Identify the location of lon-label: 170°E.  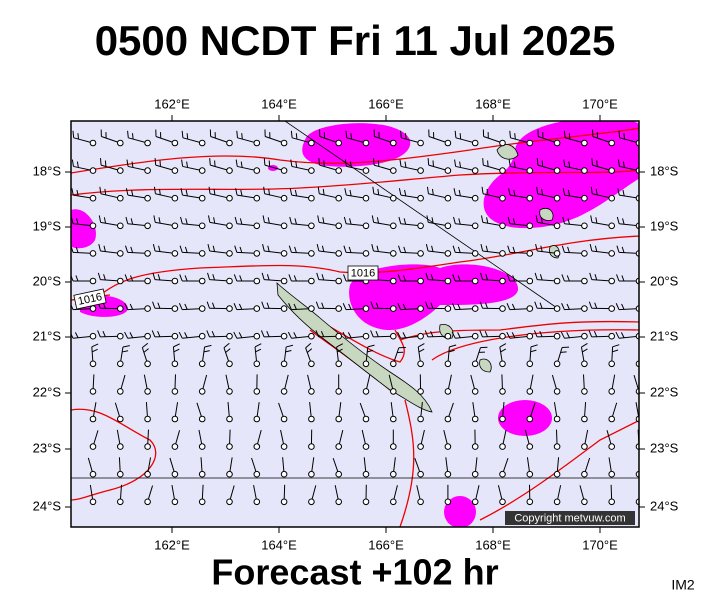
(600, 103).